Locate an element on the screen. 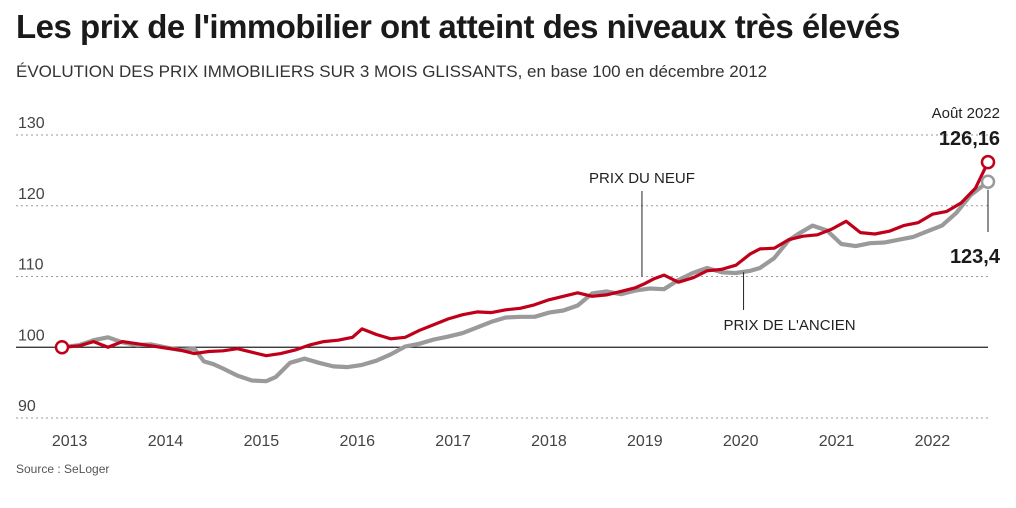 Image resolution: width=1016 pixels, height=508 pixels. y-tick-110: 110 is located at coordinates (31, 265).